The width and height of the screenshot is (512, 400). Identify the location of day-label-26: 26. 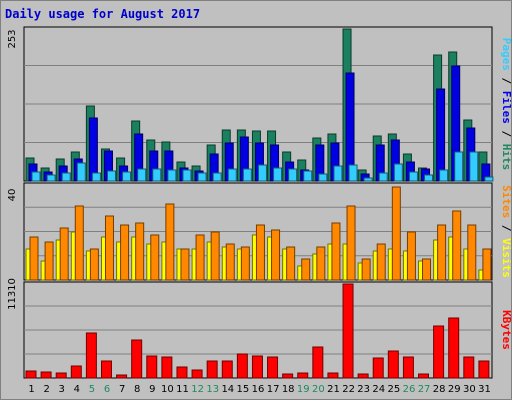
(409, 389).